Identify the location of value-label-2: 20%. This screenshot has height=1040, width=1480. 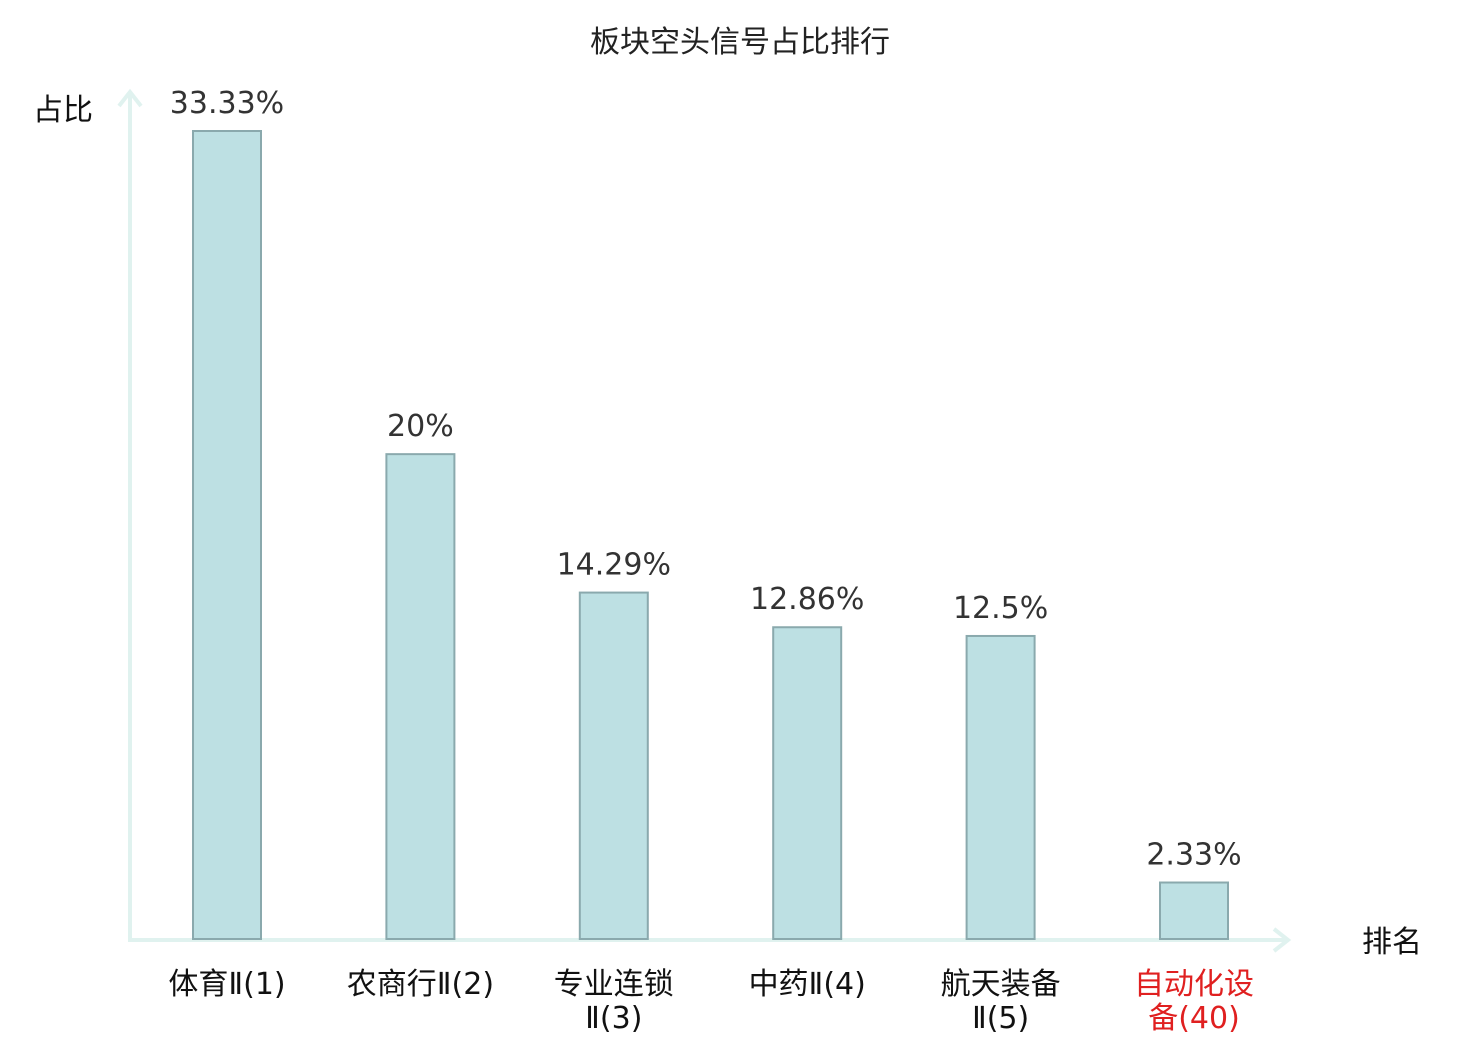
(420, 426).